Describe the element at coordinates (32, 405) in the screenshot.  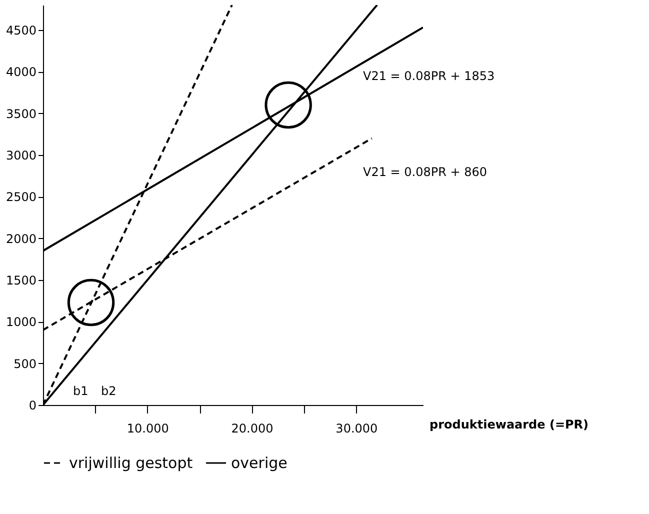
I see `y-tick-label: 0` at that location.